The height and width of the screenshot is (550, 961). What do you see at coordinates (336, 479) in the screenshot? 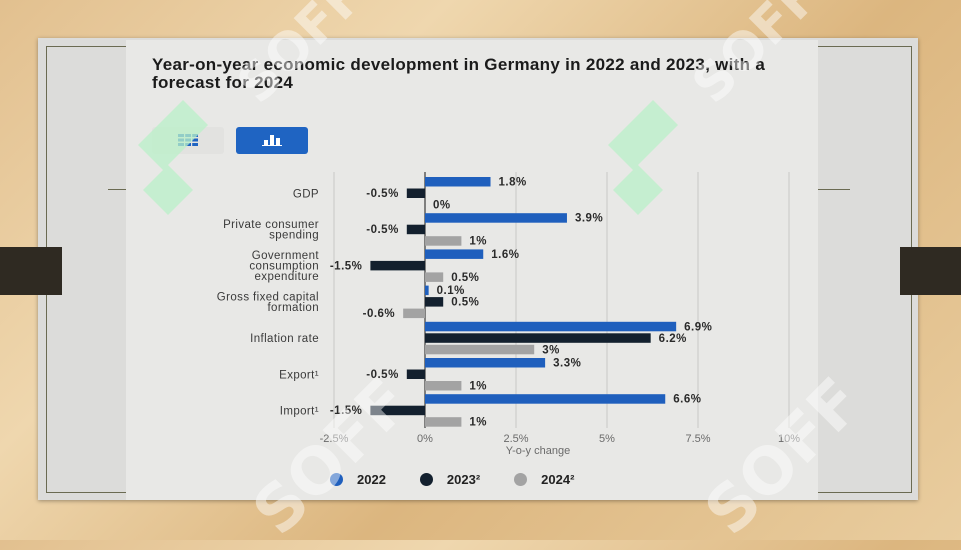
I see `legend-dot-2022` at bounding box center [336, 479].